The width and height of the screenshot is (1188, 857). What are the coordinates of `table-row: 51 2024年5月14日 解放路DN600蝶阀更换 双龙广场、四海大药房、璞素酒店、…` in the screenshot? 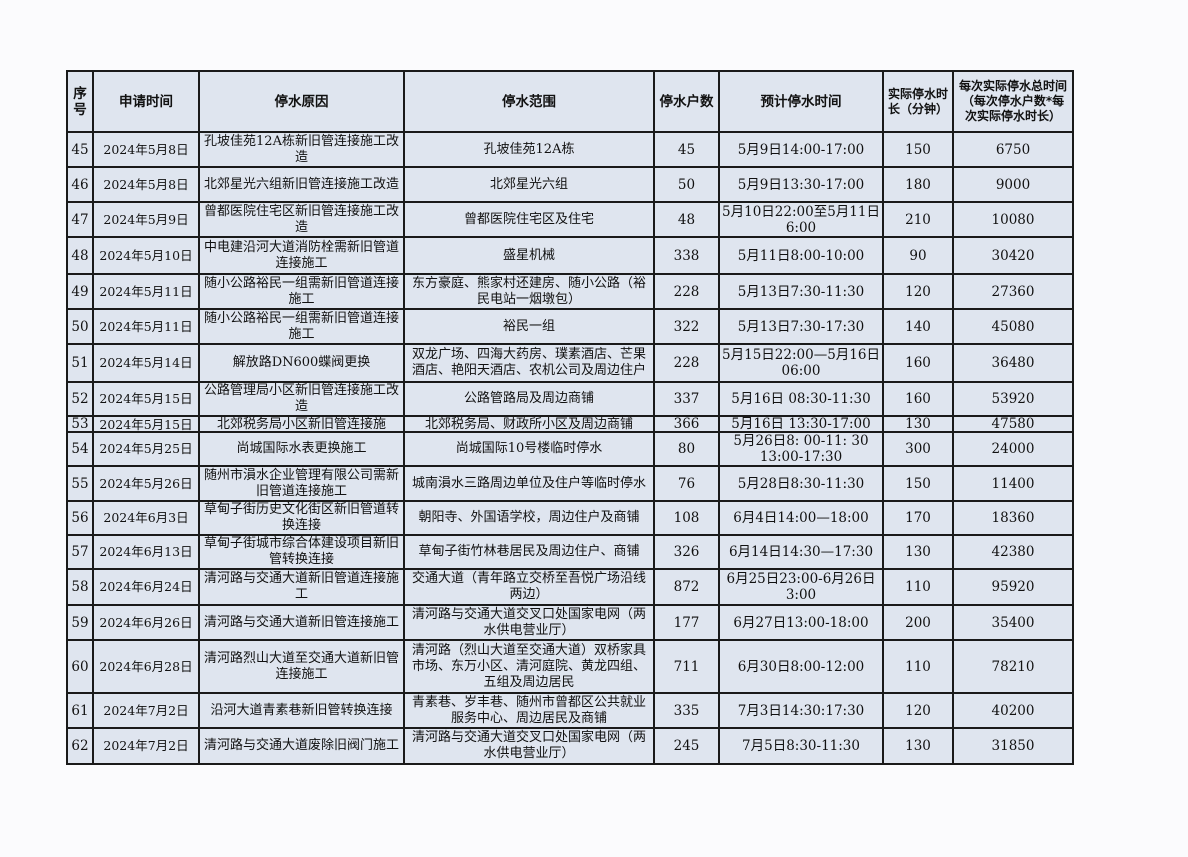 It's located at (570, 363).